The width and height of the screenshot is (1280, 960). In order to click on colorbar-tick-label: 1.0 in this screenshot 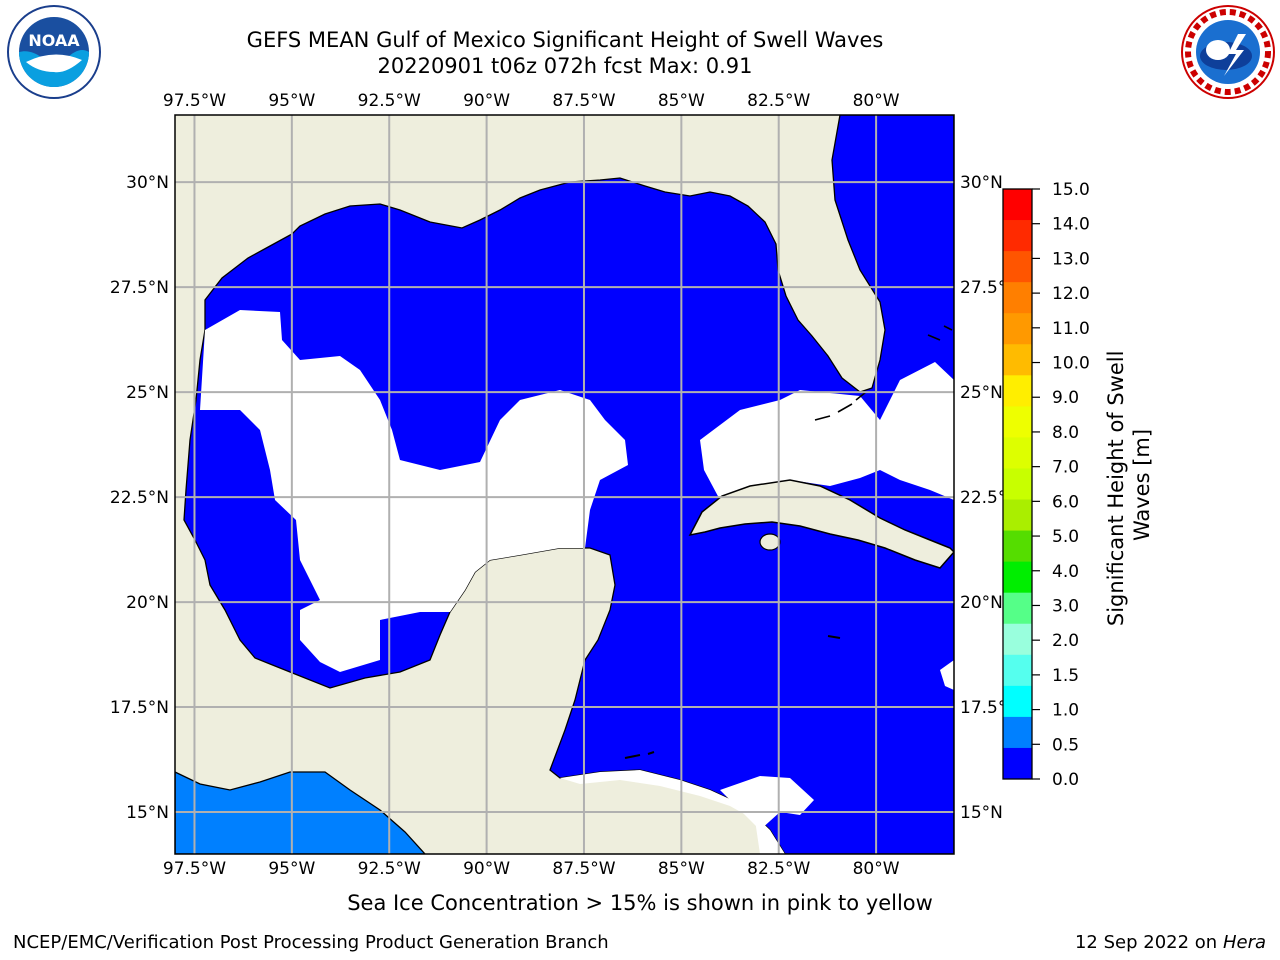, I will do `click(1065, 711)`.